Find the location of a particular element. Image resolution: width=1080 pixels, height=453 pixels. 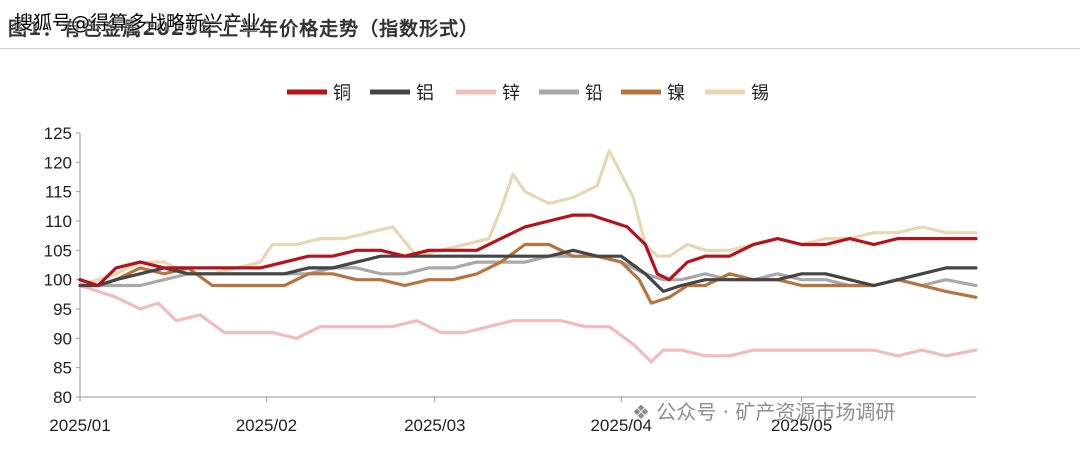

y-tick-label: 80 is located at coordinates (62, 397).